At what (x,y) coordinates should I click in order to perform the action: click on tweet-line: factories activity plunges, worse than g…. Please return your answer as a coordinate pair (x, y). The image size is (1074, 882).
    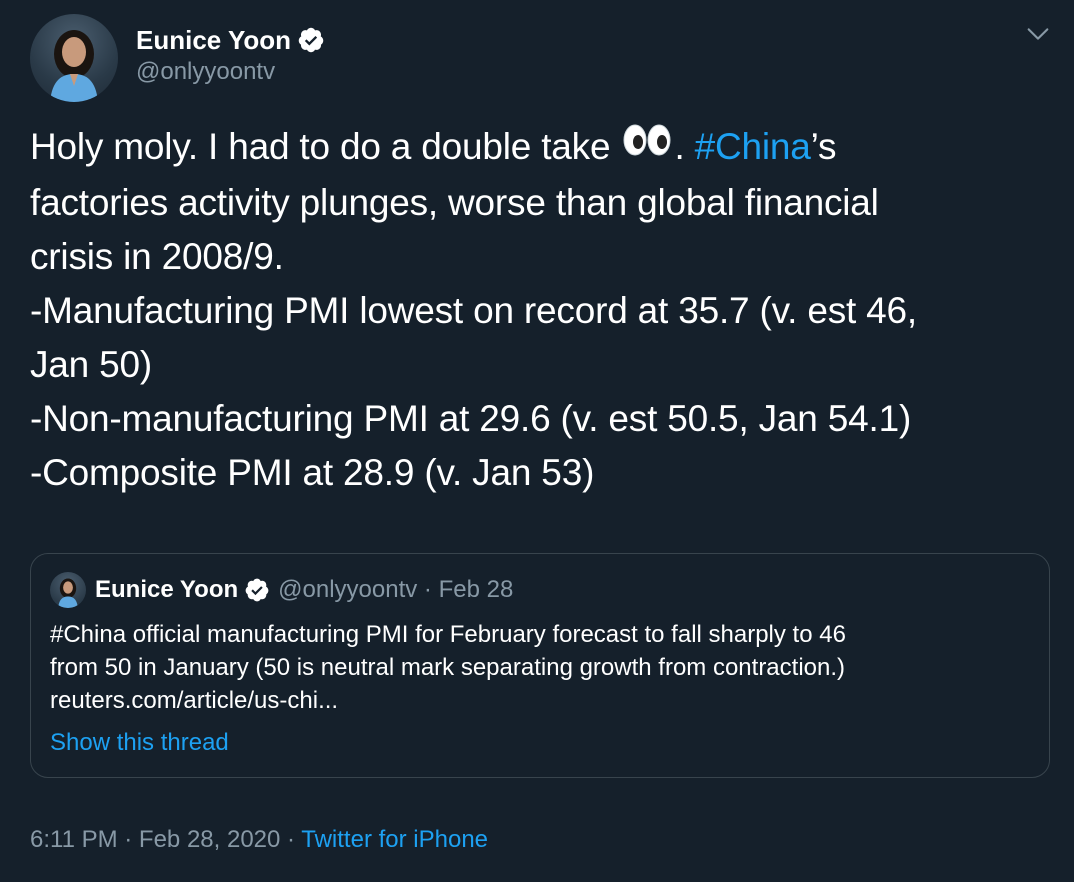
    Looking at the image, I should click on (454, 203).